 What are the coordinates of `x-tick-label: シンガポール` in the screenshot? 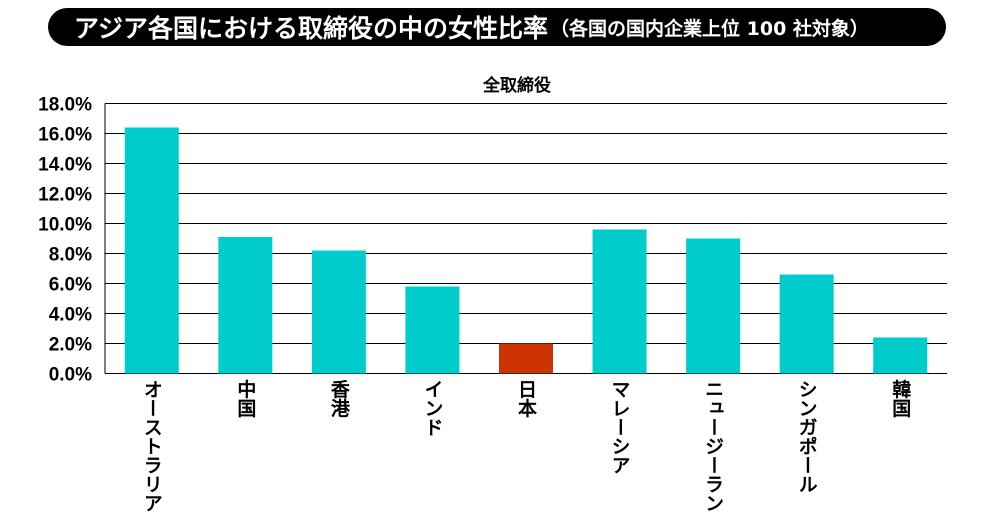 It's located at (807, 437).